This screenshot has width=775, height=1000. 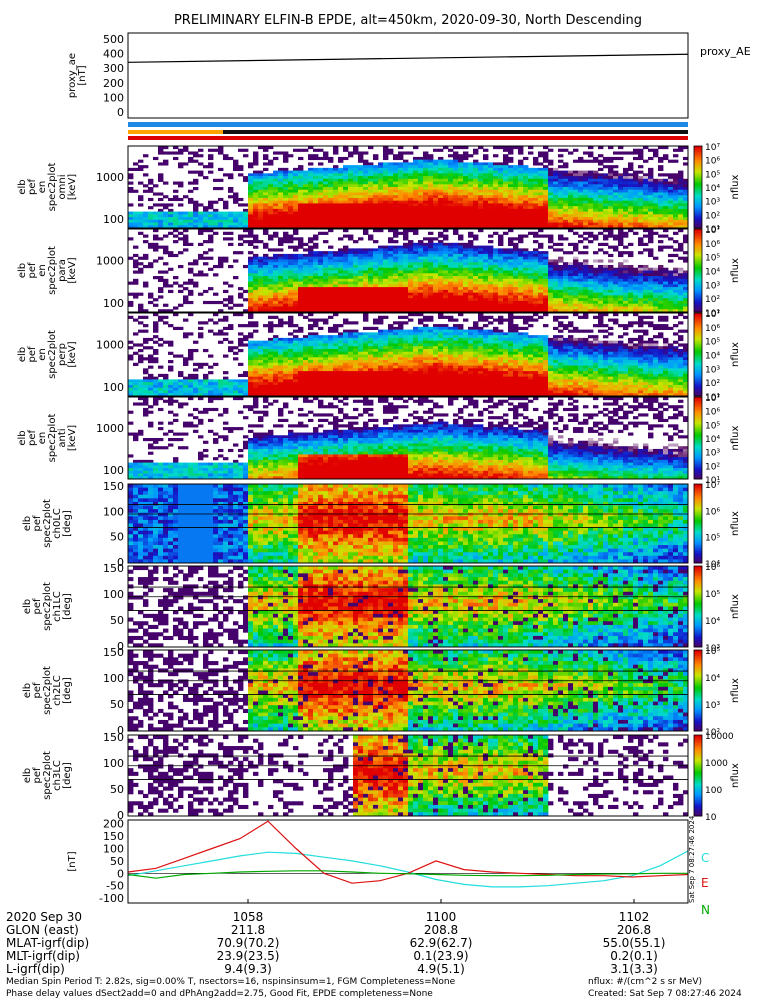 What do you see at coordinates (712, 230) in the screenshot?
I see `colorbar-tick-label: 10¹` at bounding box center [712, 230].